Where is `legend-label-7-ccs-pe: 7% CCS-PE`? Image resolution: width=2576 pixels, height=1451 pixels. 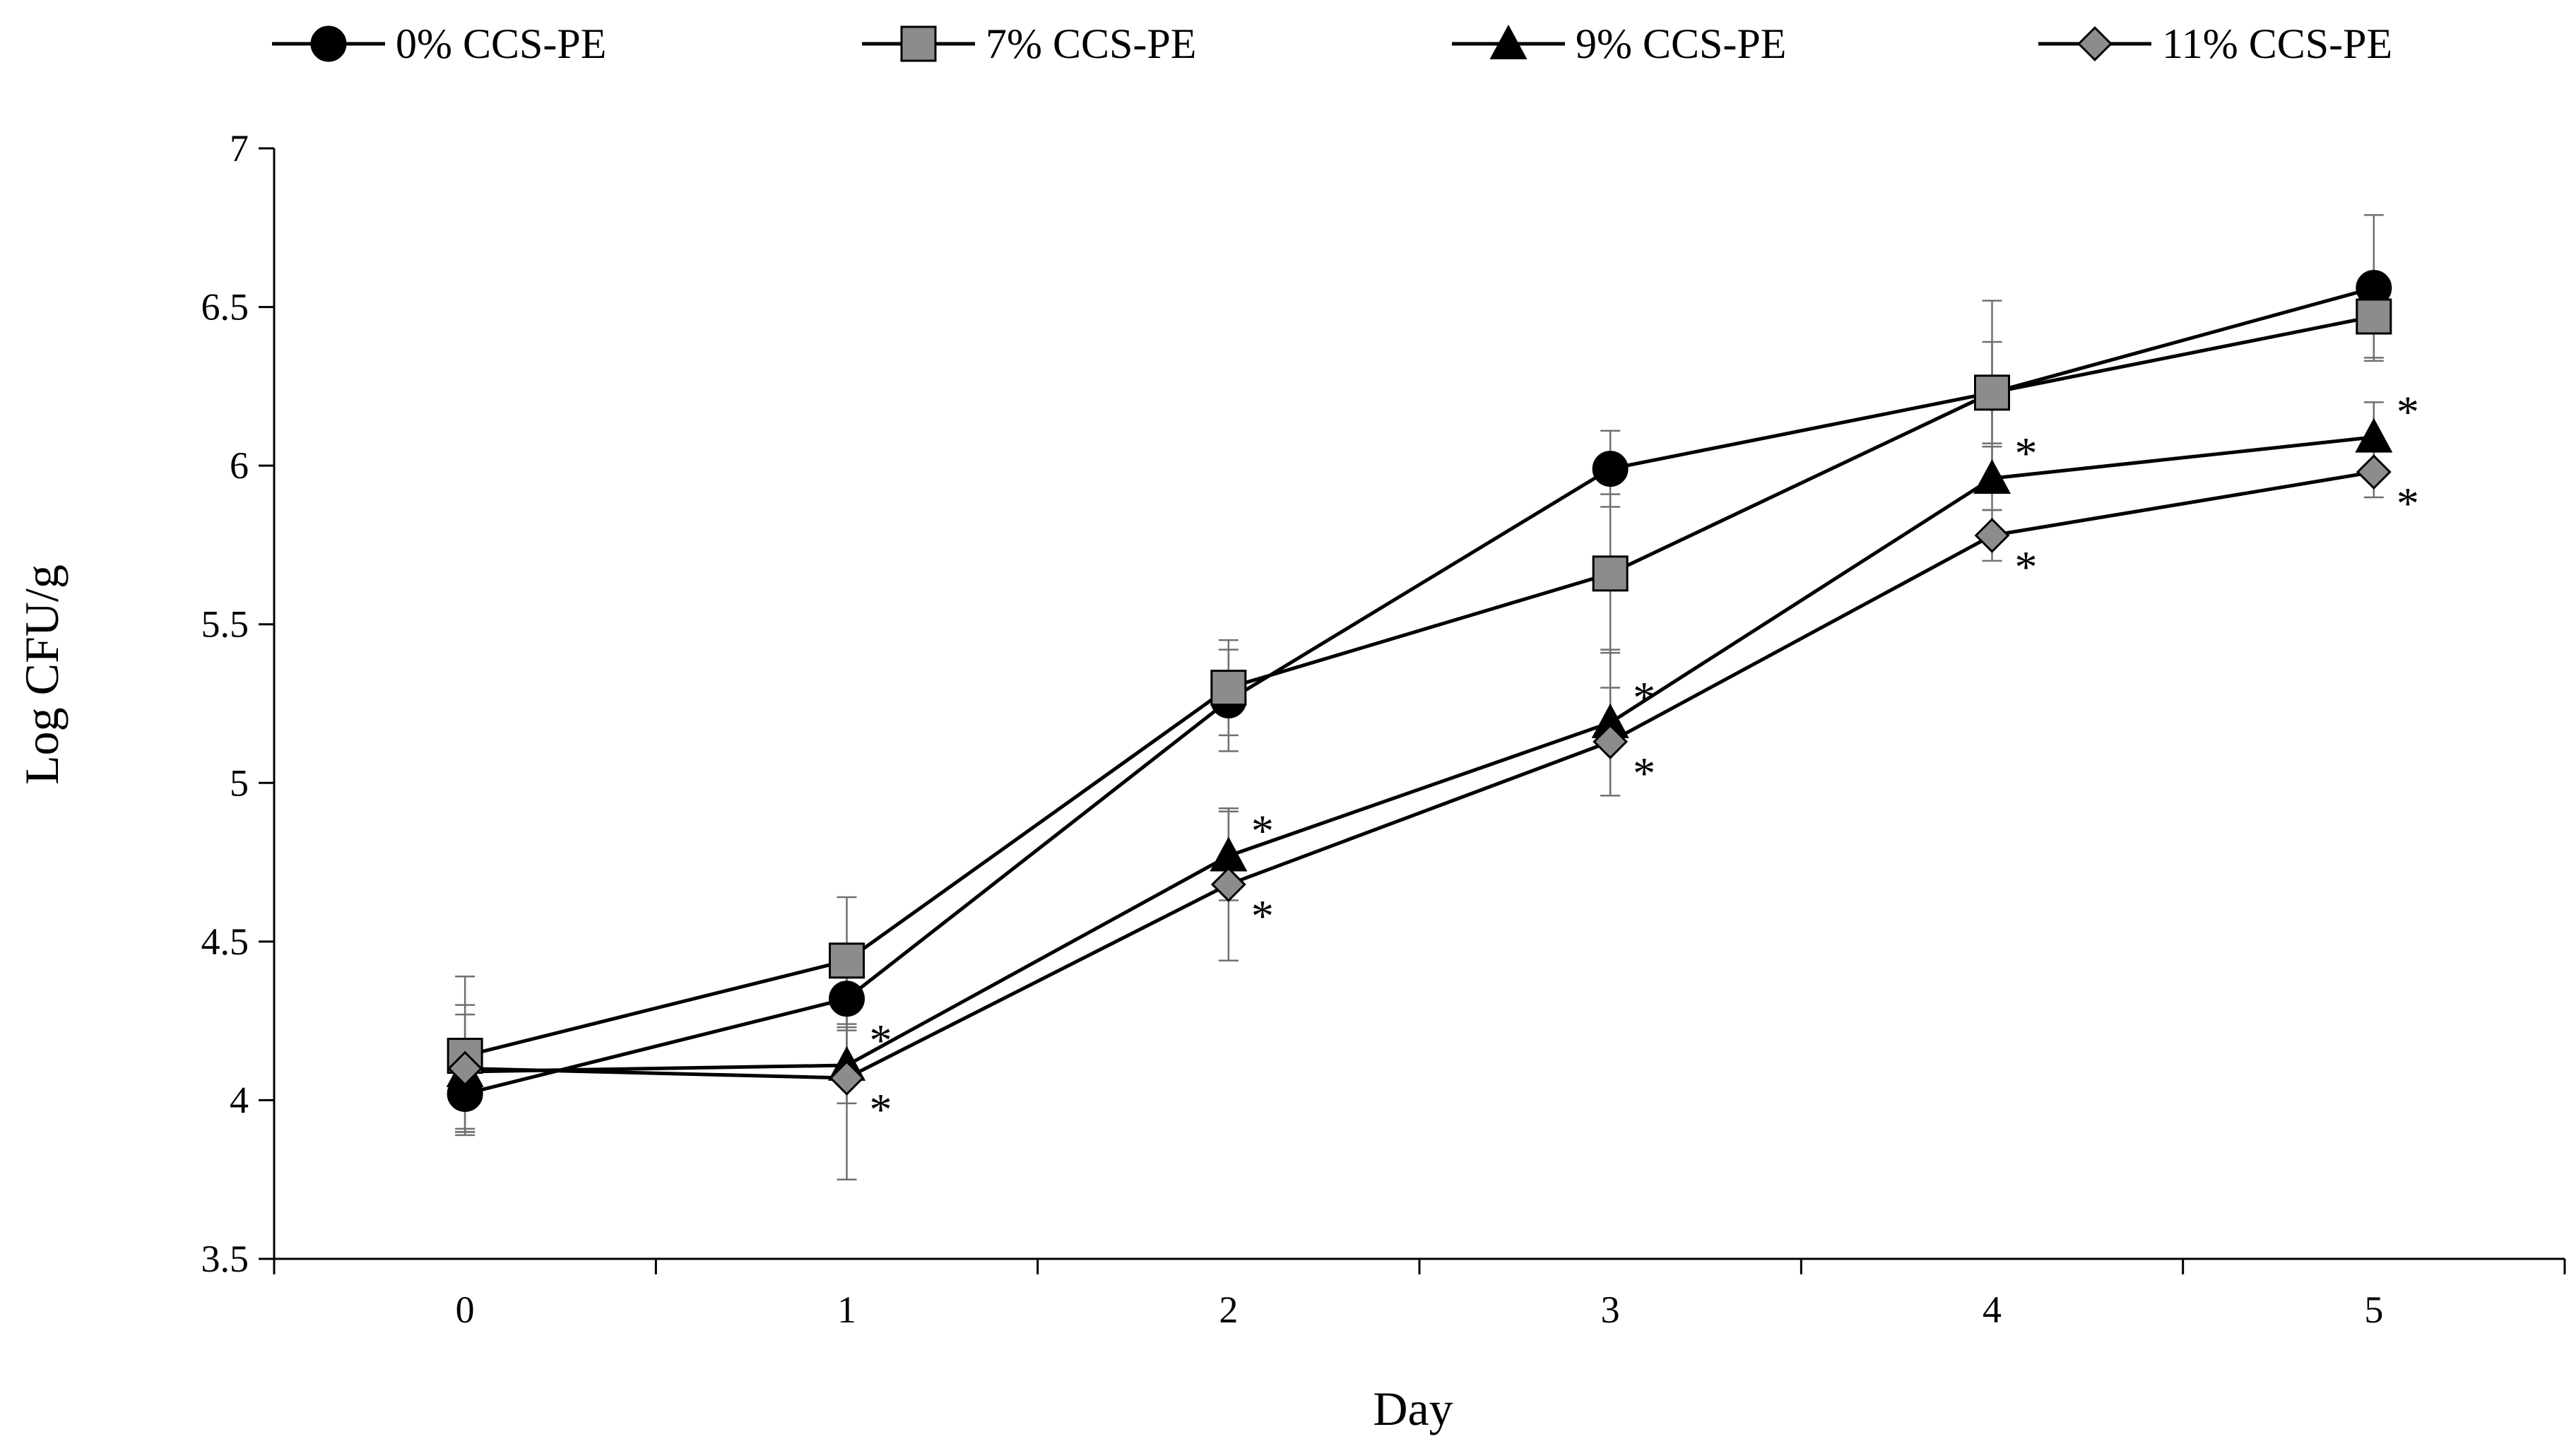
legend-label-7-ccs-pe: 7% CCS-PE is located at coordinates (1091, 44).